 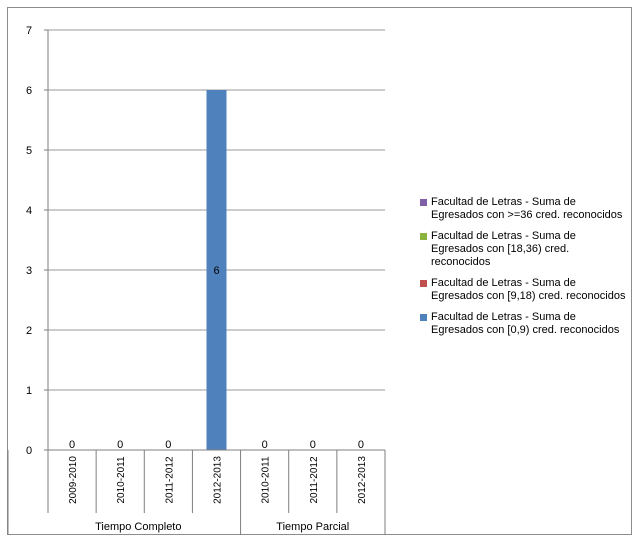 What do you see at coordinates (29, 31) in the screenshot?
I see `y-tick-label: 7` at bounding box center [29, 31].